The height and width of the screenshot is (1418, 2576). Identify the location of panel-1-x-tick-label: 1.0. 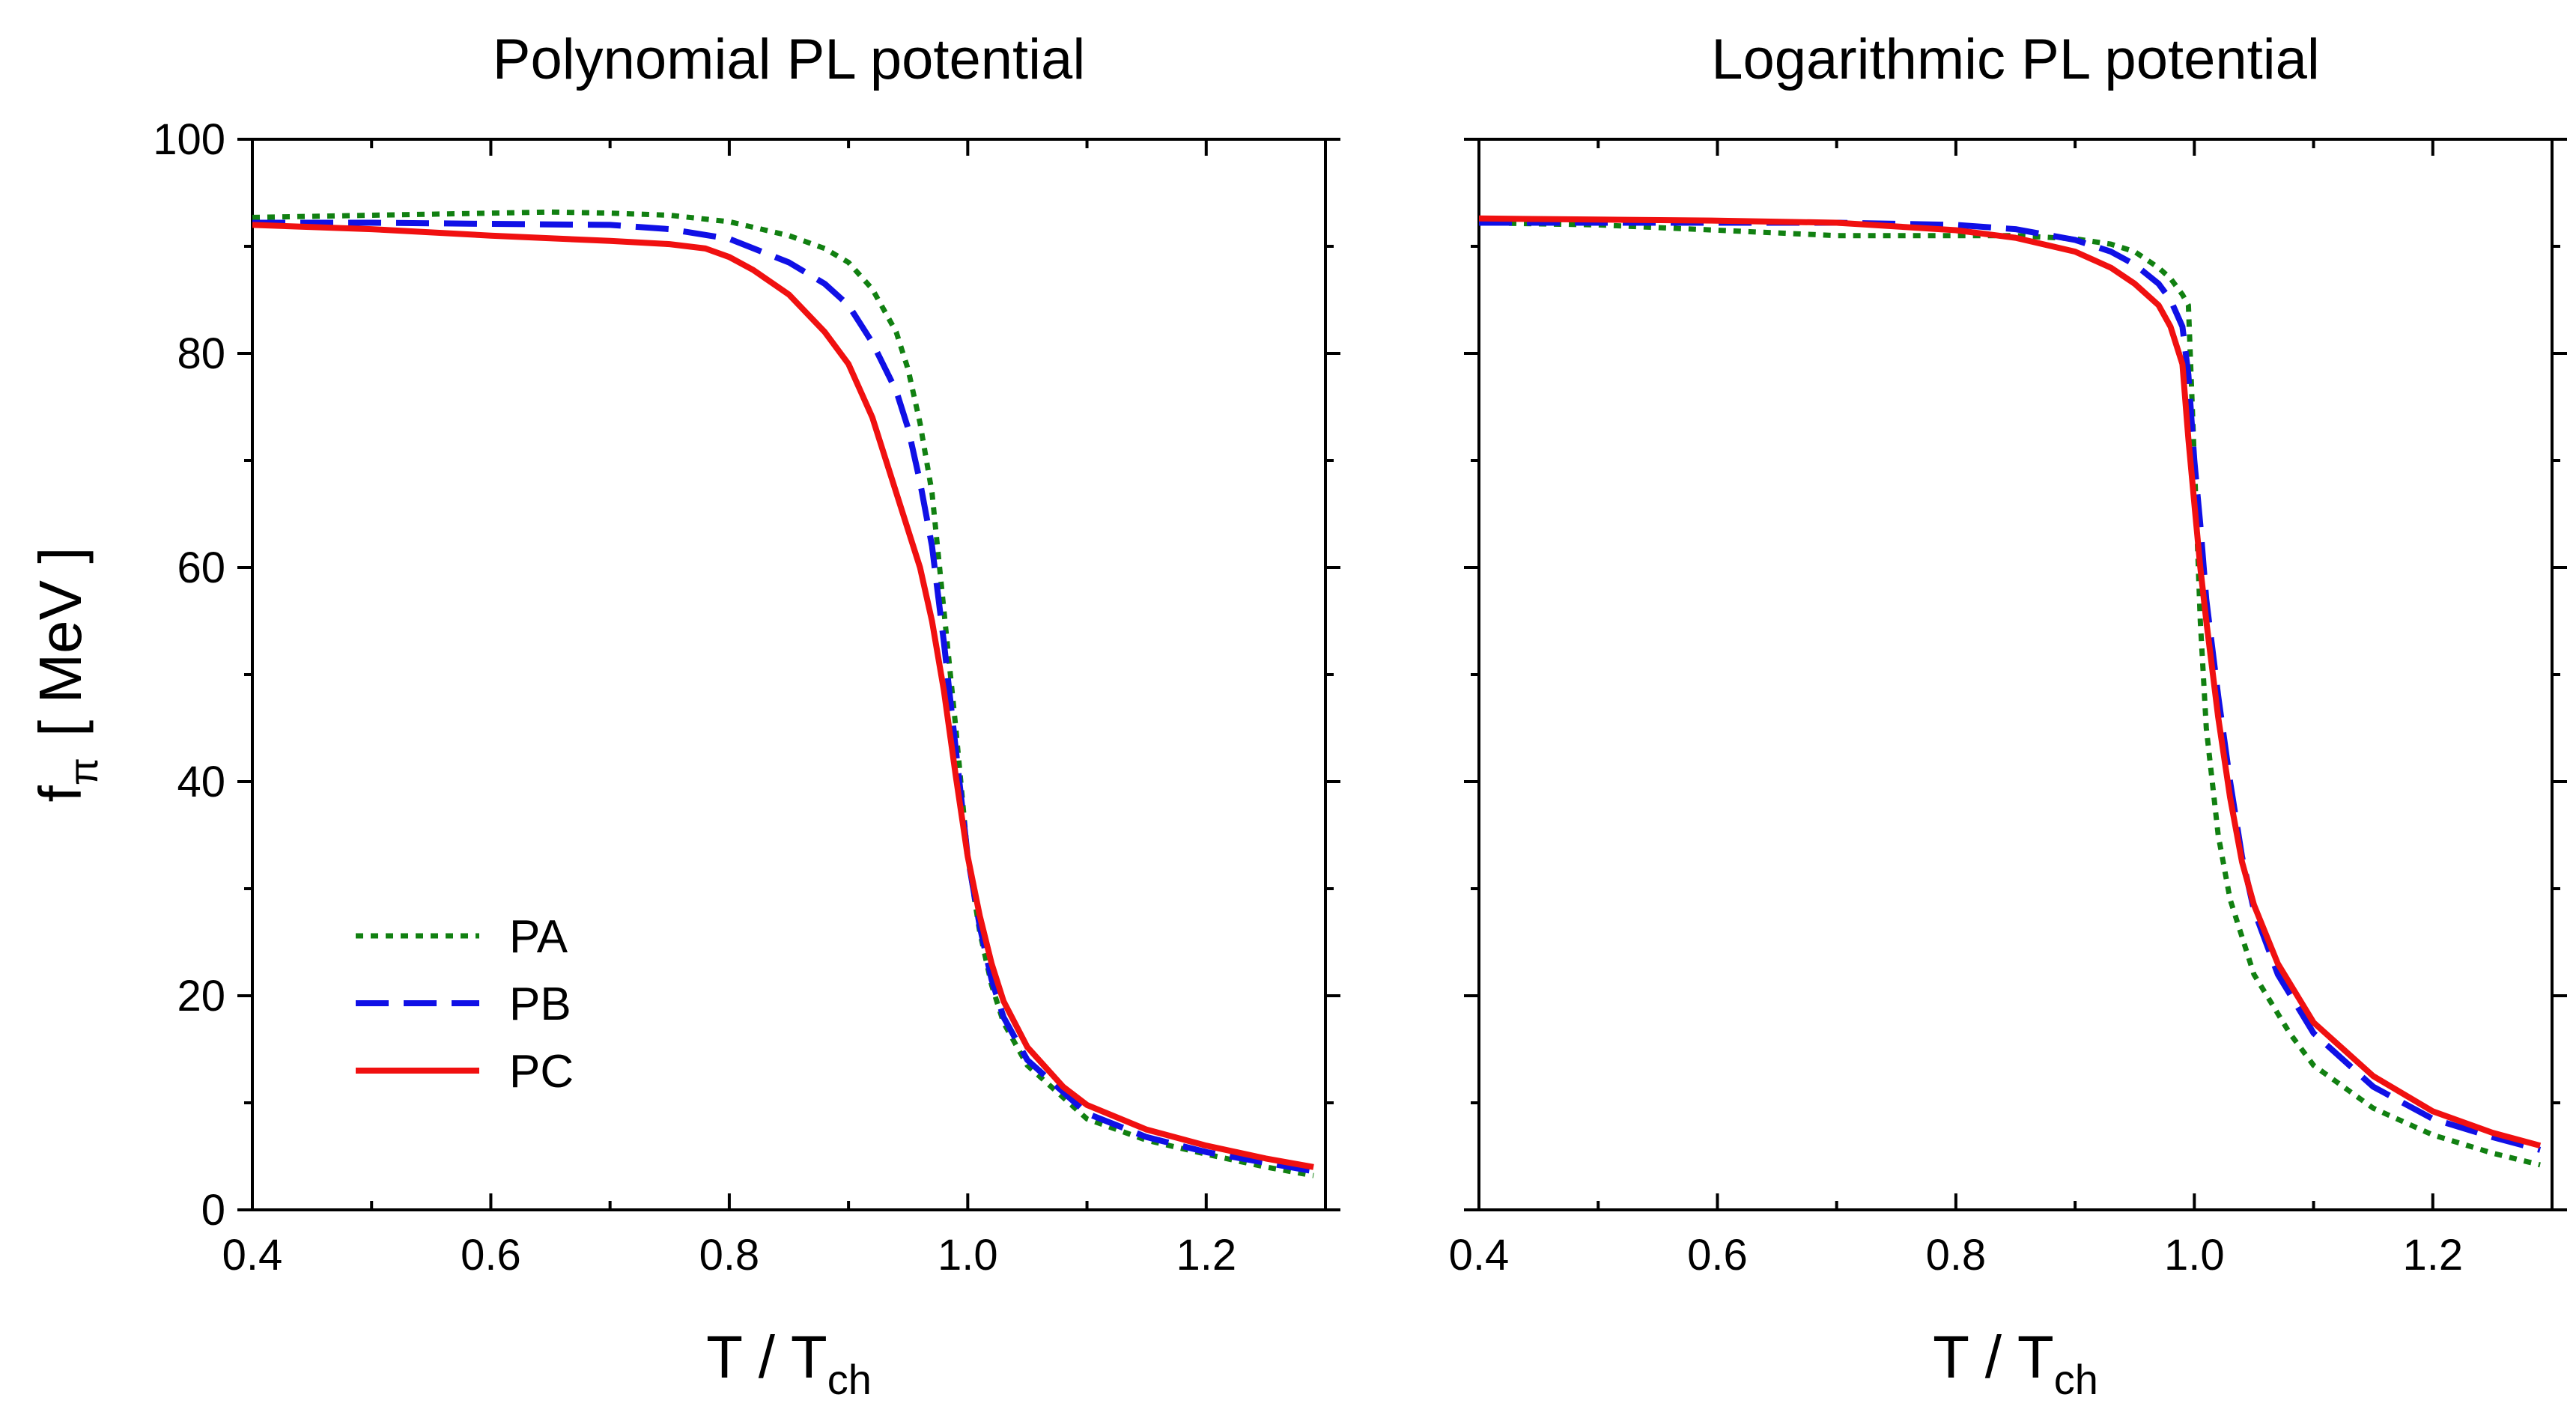
(968, 1255).